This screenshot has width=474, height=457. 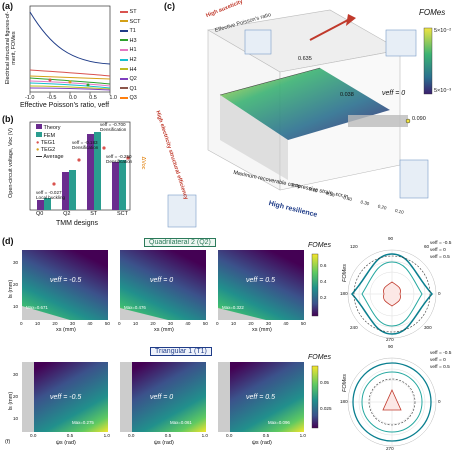 I want to click on panel-a-xlabel: Effective Poisson's ratio, νeff, so click(x=65, y=105).